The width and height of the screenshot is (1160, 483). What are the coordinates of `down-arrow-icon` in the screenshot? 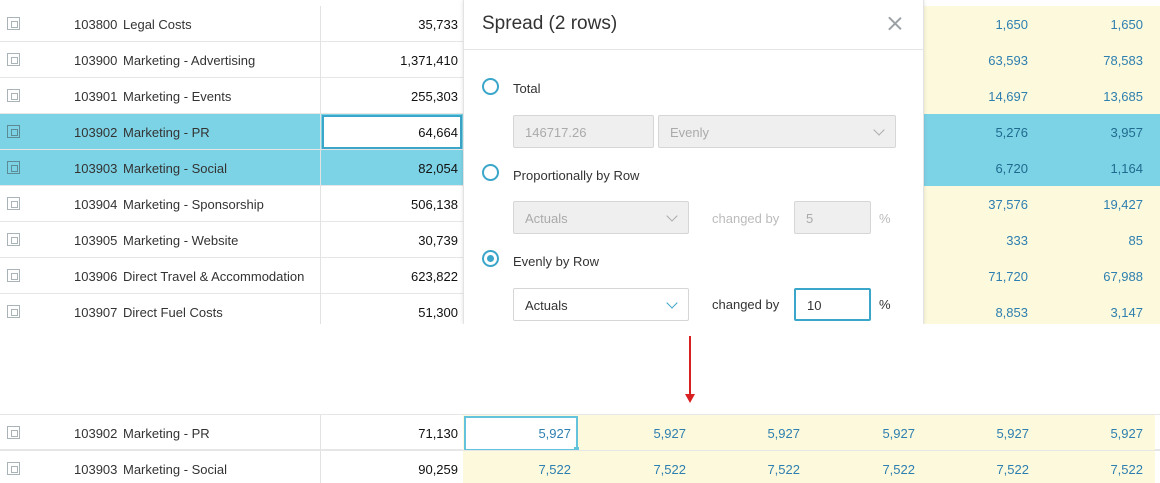 It's located at (690, 366).